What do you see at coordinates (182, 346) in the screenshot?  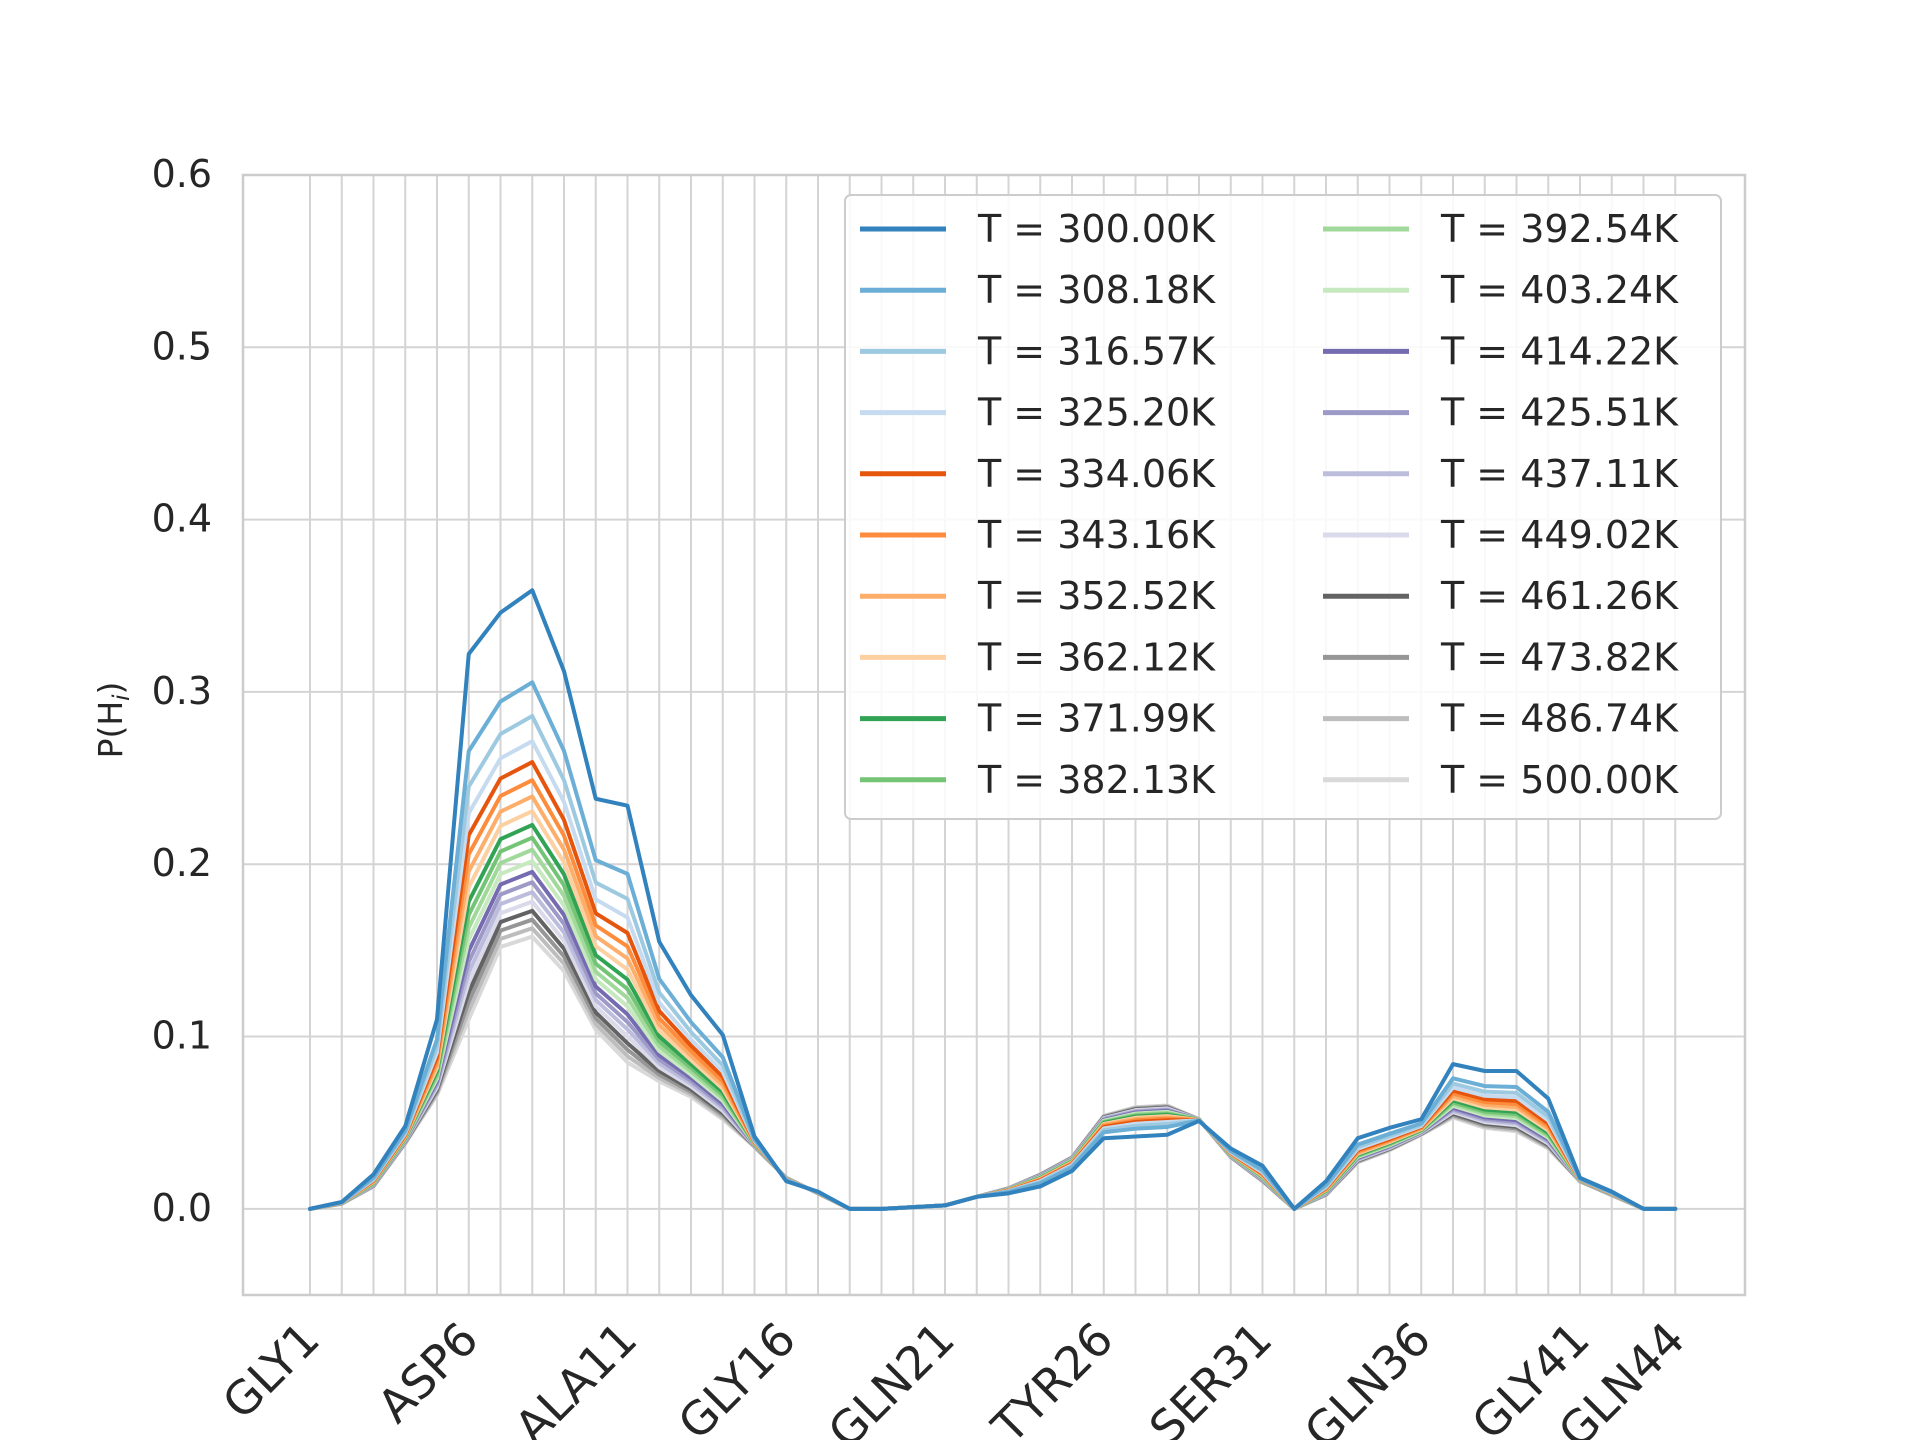 I see `y-tick-label: 0.5` at bounding box center [182, 346].